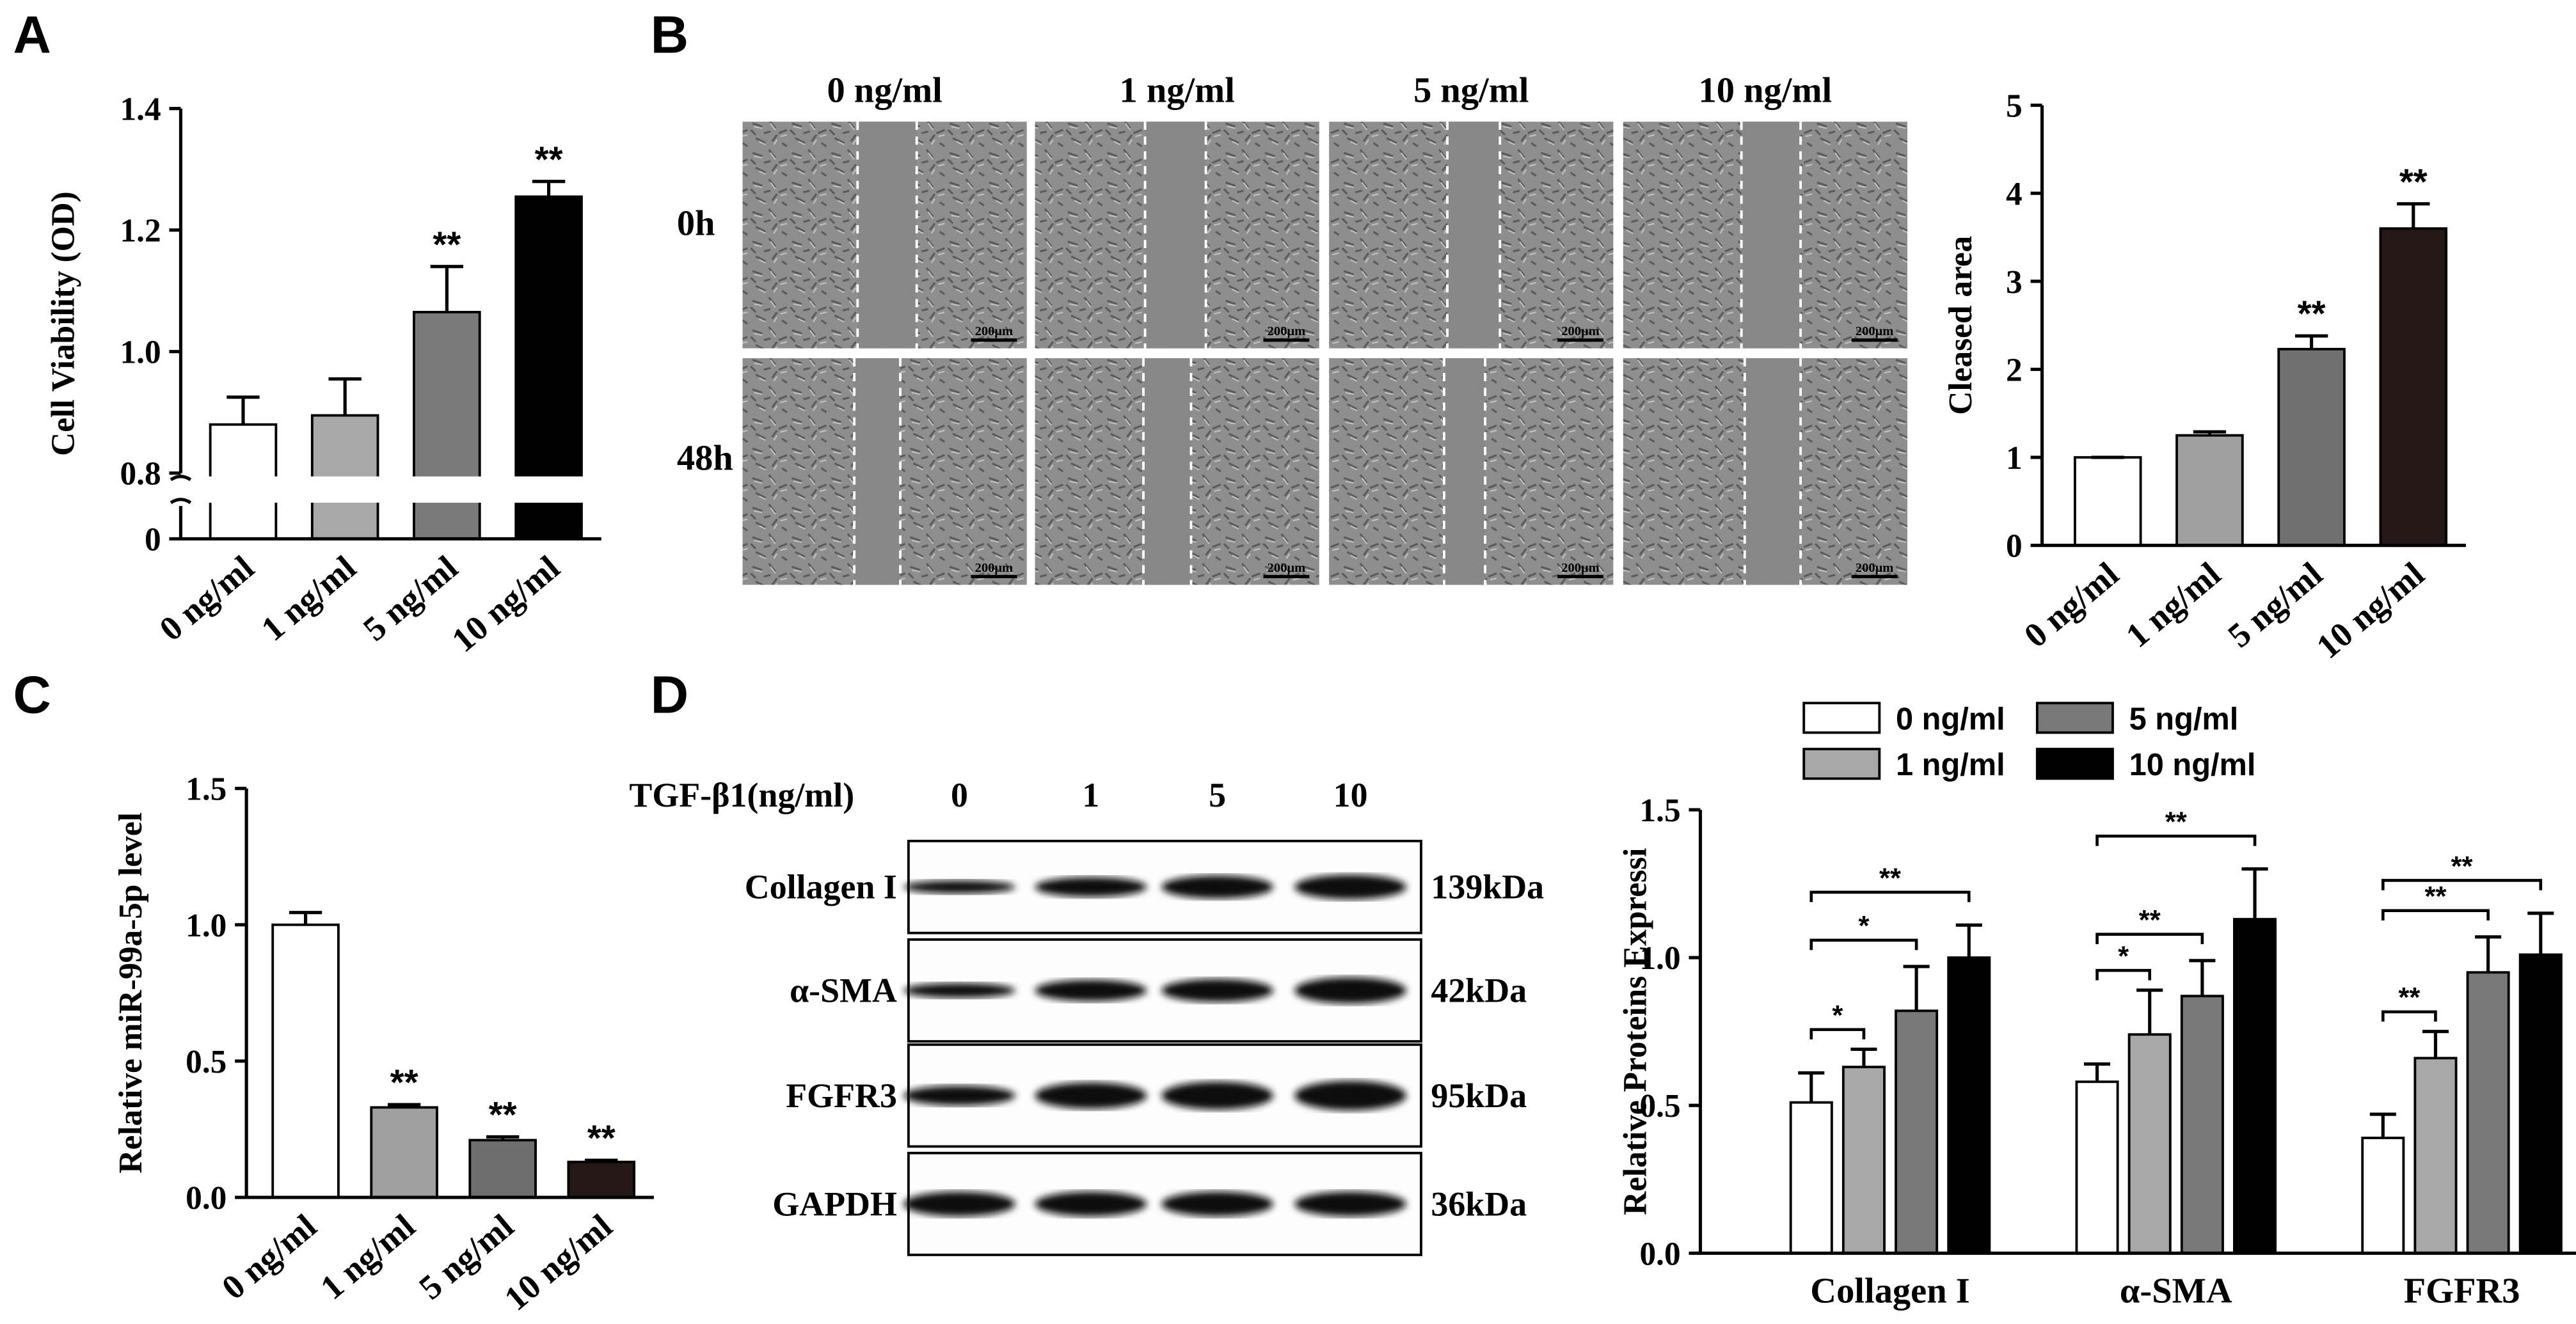 The width and height of the screenshot is (2576, 1324). What do you see at coordinates (2462, 1291) in the screenshot?
I see `x-tick-label: FGFR3` at bounding box center [2462, 1291].